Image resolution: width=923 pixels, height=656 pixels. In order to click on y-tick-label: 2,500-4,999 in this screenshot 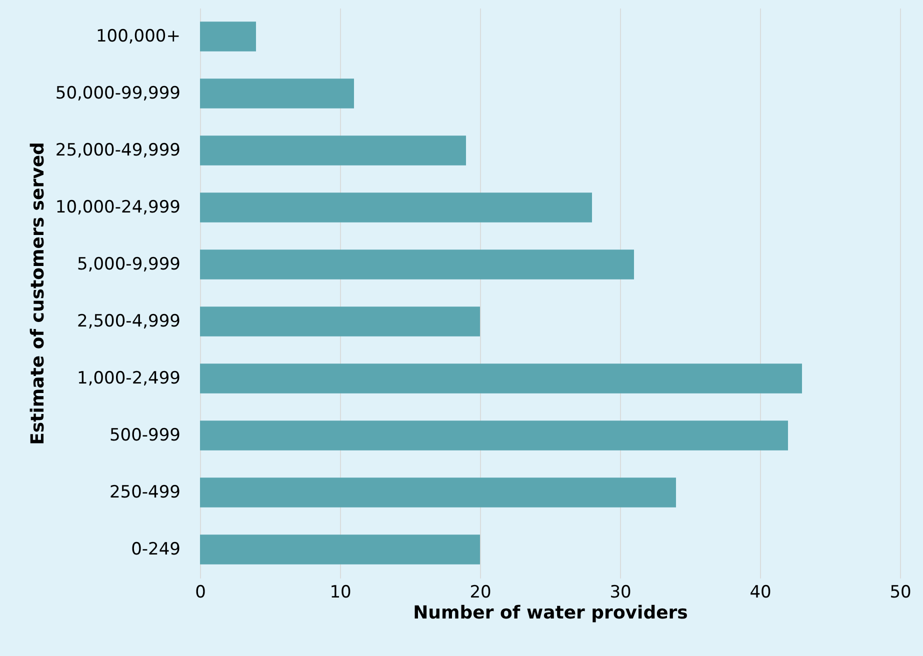, I will do `click(128, 322)`.